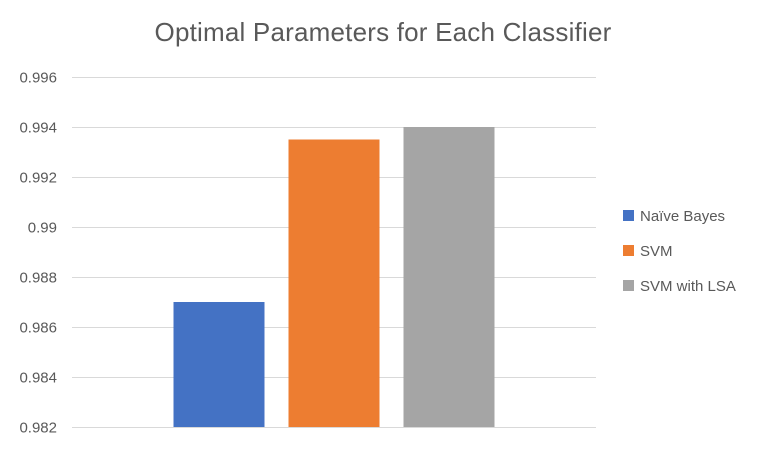 This screenshot has height=449, width=766. I want to click on y-tick-label: 0.984, so click(38, 378).